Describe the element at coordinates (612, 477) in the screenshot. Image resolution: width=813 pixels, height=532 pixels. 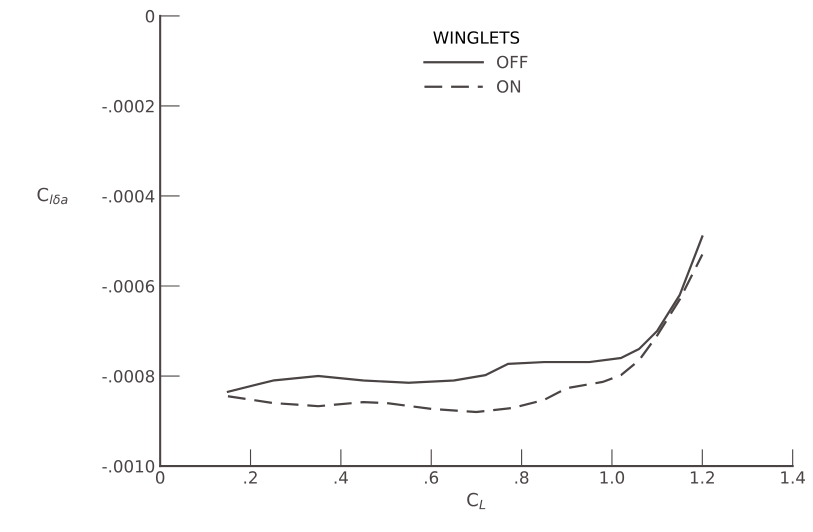
I see `x-tick-label: 1.0` at that location.